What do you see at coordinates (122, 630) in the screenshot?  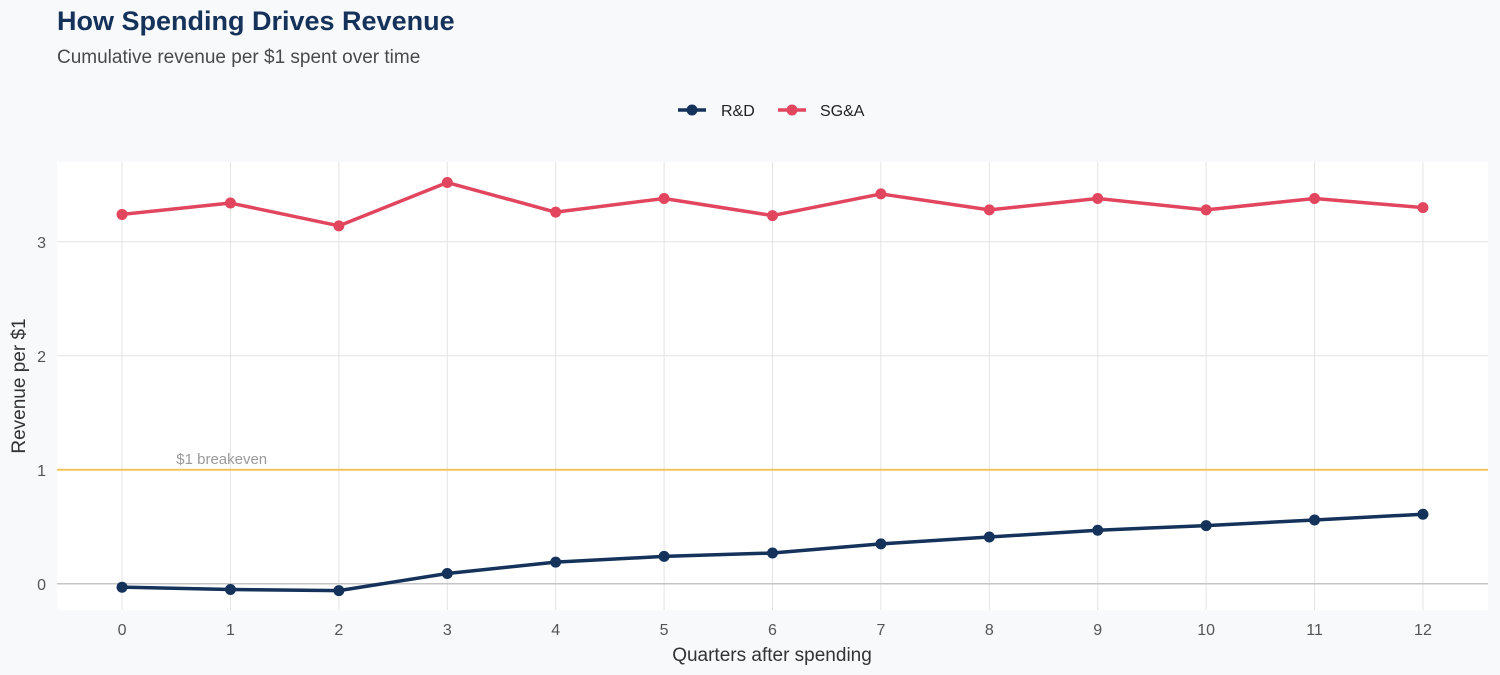 I see `x-tick-label: 0` at bounding box center [122, 630].